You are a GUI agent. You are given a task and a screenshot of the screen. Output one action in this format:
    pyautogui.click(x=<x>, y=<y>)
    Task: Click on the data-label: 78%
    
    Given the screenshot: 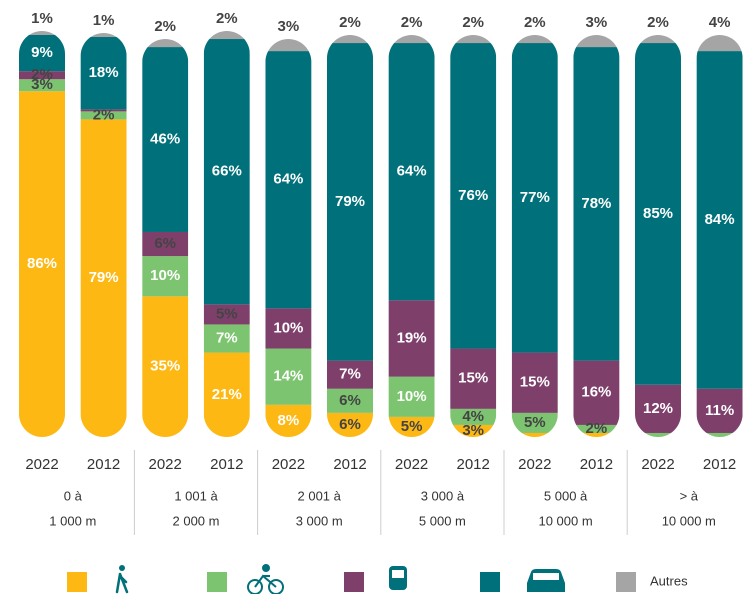 What is the action you would take?
    pyautogui.click(x=596, y=203)
    